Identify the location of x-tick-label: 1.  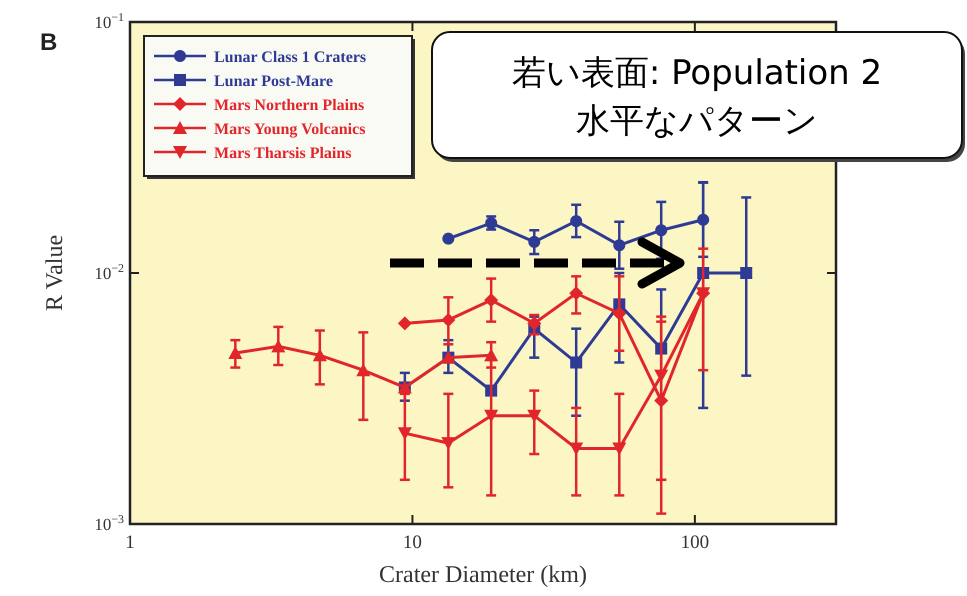
(130, 542).